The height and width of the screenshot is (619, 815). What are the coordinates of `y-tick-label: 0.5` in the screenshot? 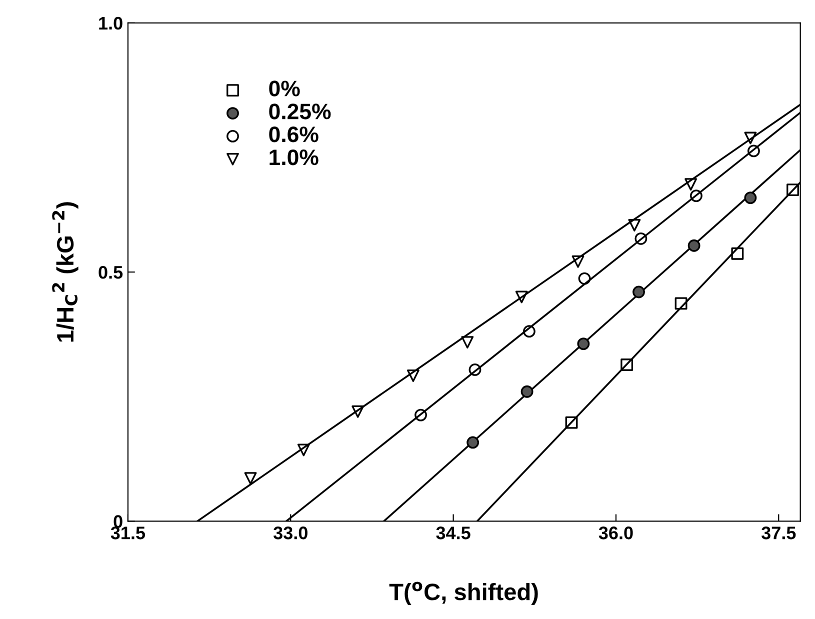 It's located at (110, 272).